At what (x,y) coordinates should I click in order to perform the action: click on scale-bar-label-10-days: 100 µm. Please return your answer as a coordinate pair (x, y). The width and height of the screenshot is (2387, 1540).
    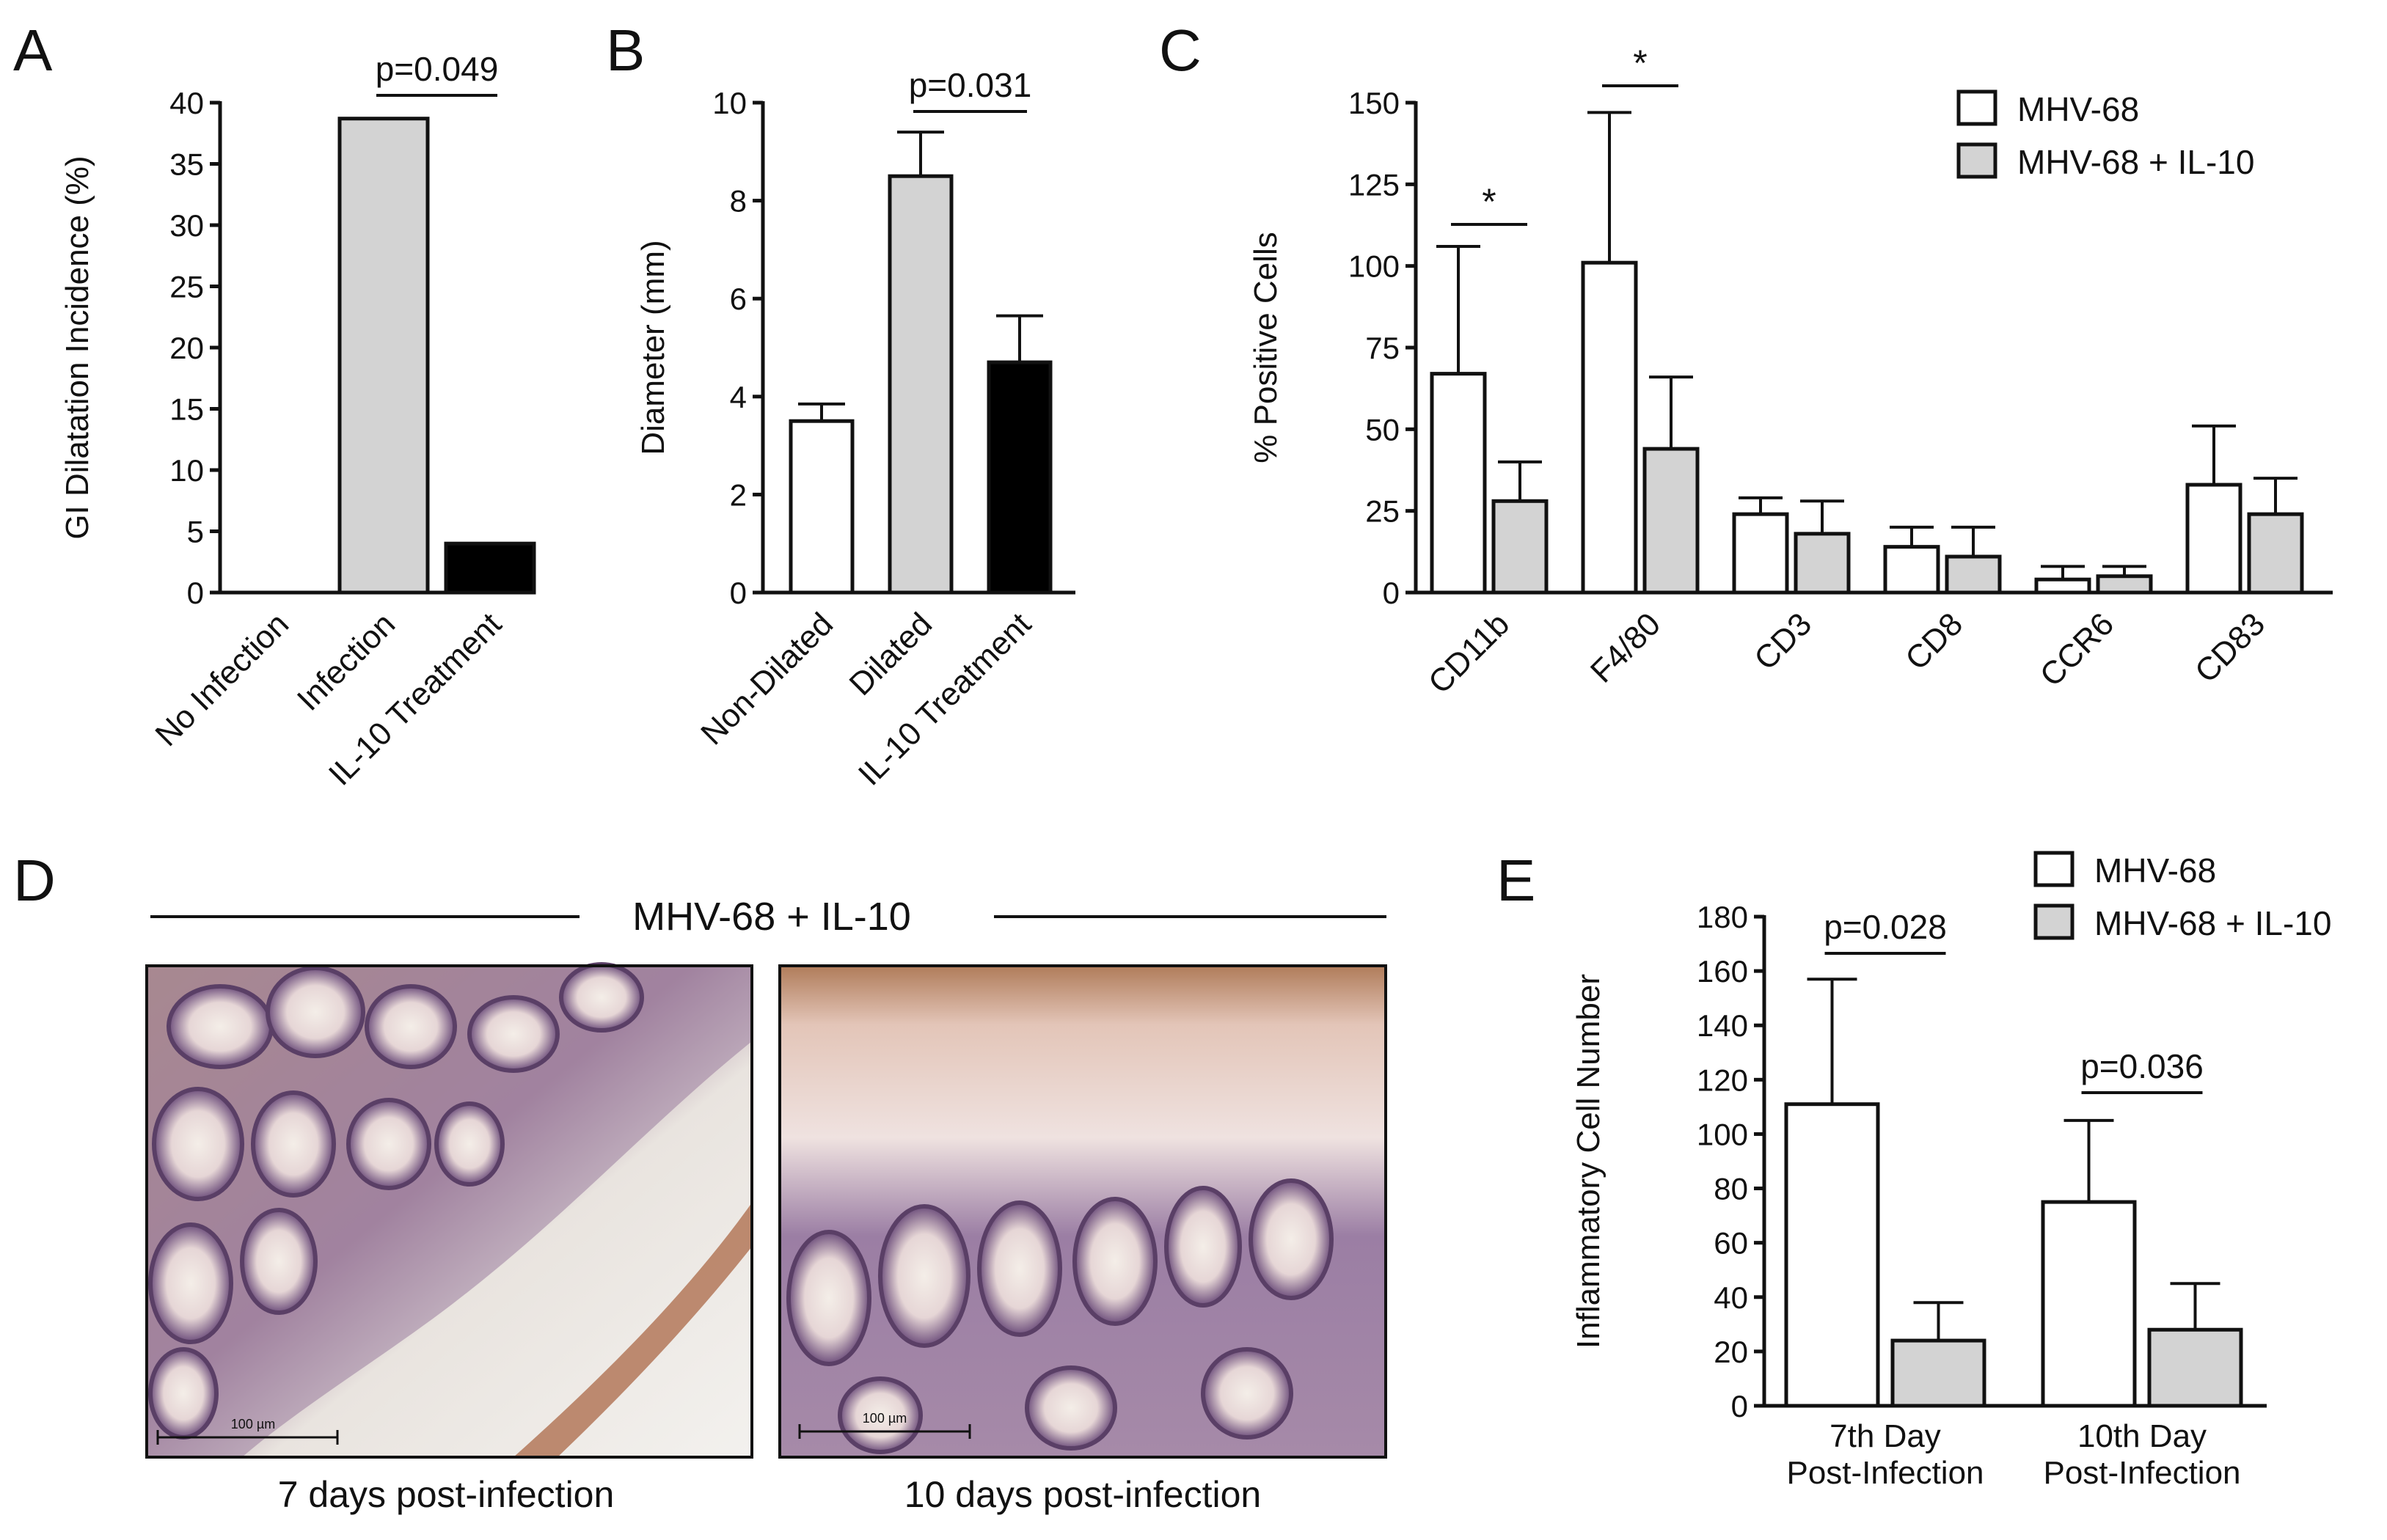
    Looking at the image, I should click on (885, 1418).